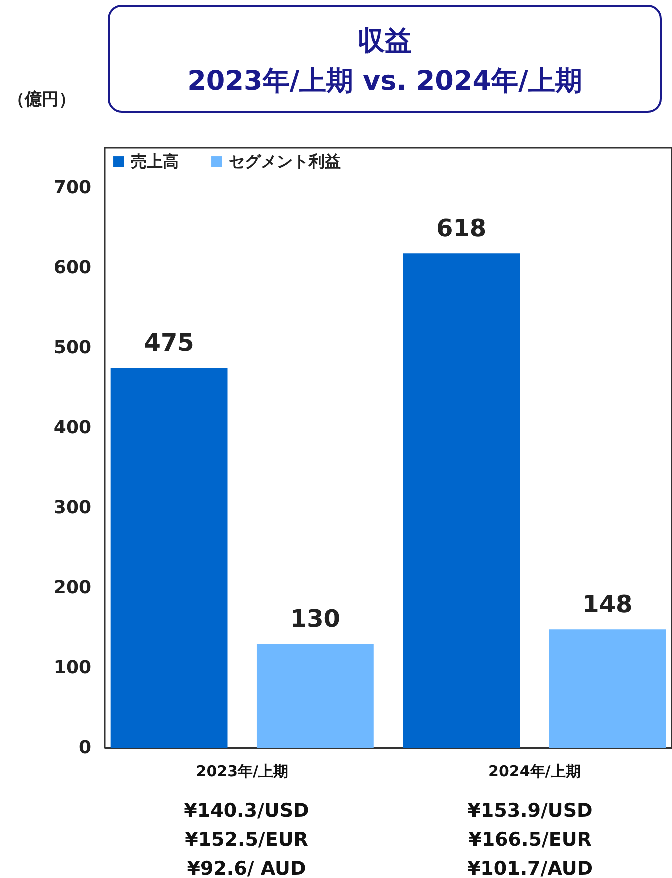 The width and height of the screenshot is (672, 878). Describe the element at coordinates (530, 838) in the screenshot. I see `text: ¥153.9/USD ¥166.5/EUR ¥101.7/AUD` at that location.